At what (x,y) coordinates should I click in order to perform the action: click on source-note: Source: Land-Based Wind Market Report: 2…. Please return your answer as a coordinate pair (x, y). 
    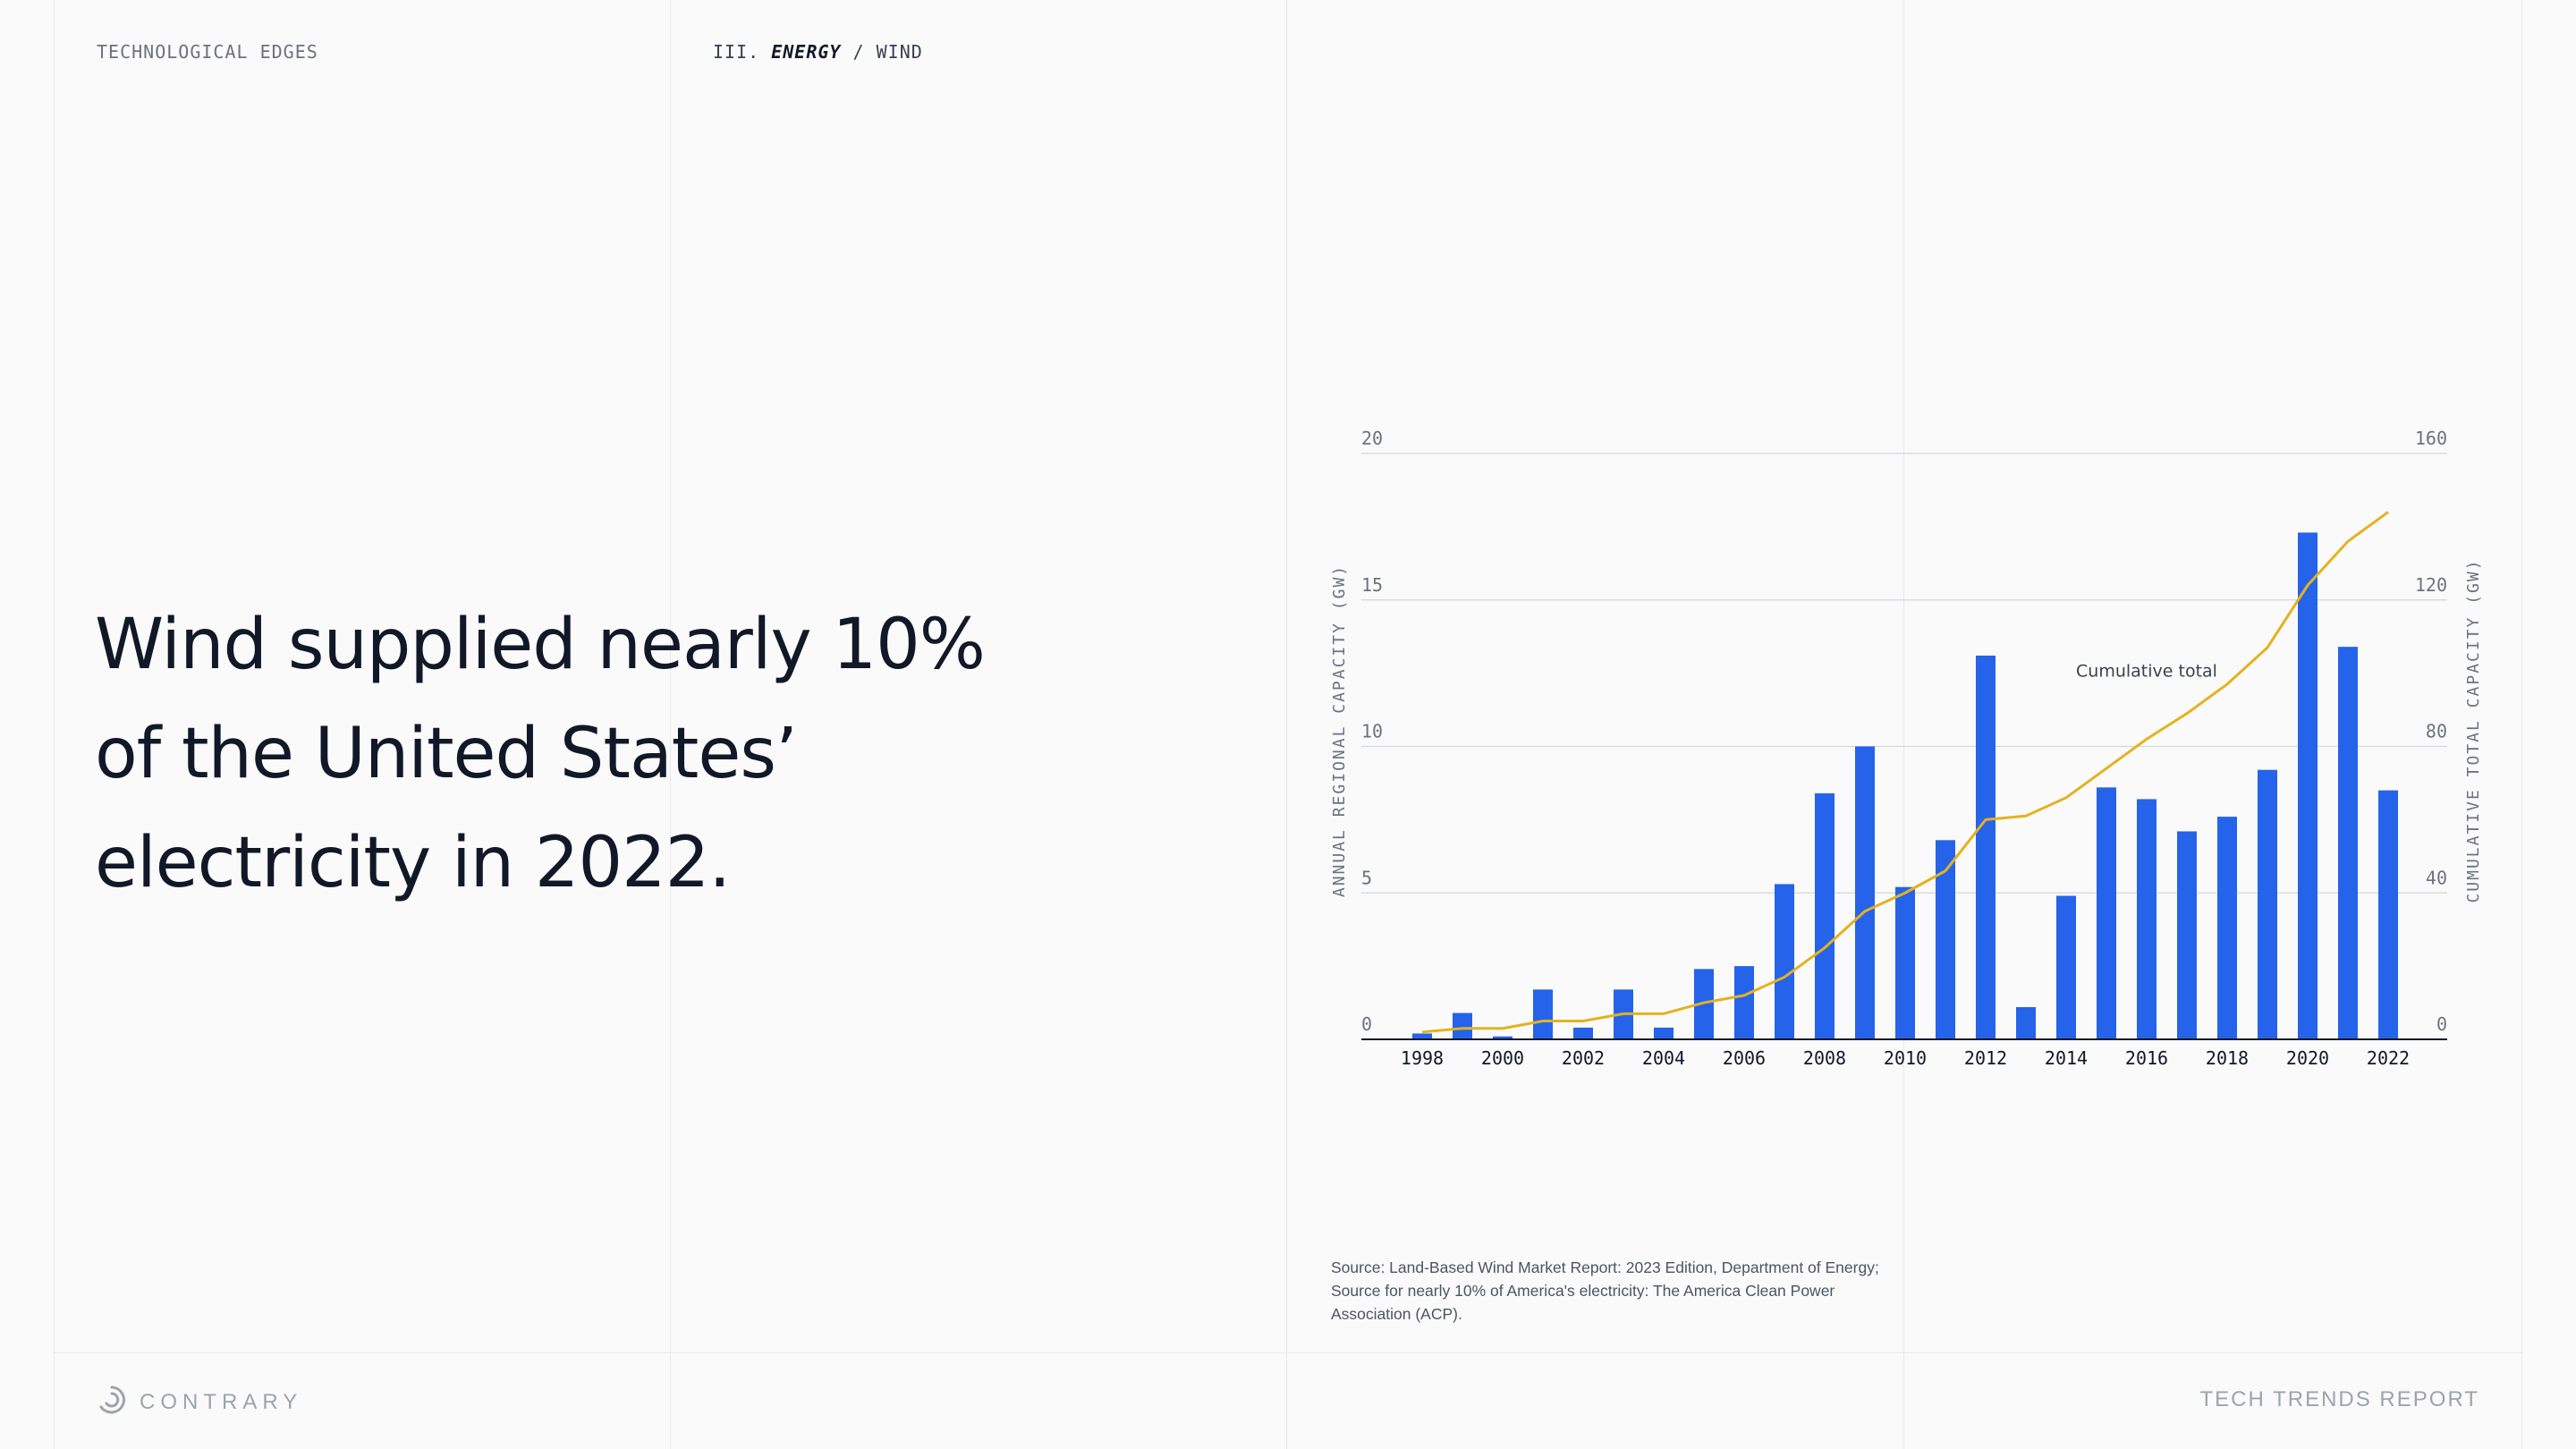
    Looking at the image, I should click on (1605, 1290).